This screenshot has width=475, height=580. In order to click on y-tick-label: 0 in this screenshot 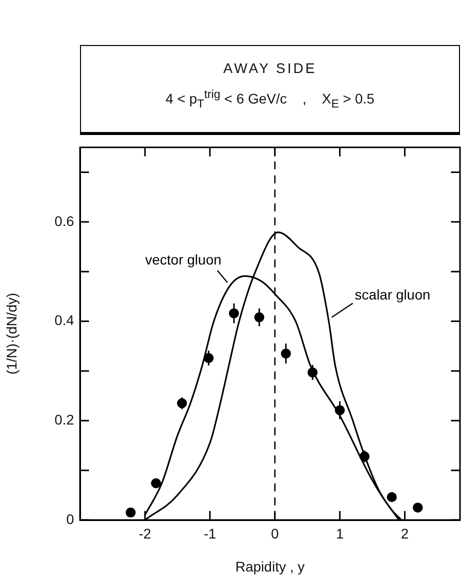, I will do `click(70, 518)`.